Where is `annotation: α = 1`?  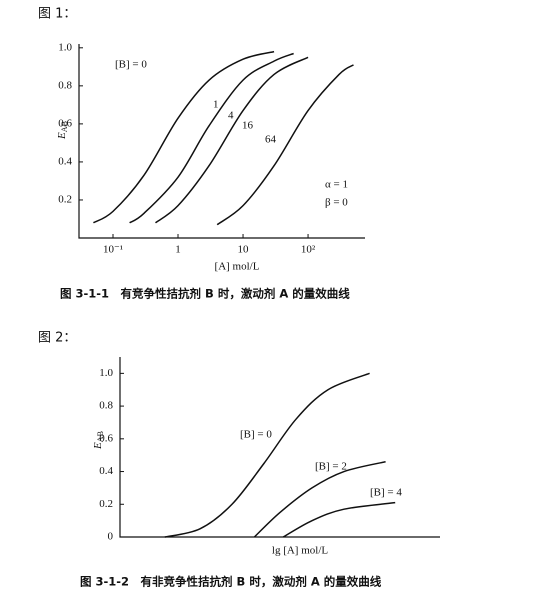 annotation: α = 1 is located at coordinates (336, 185).